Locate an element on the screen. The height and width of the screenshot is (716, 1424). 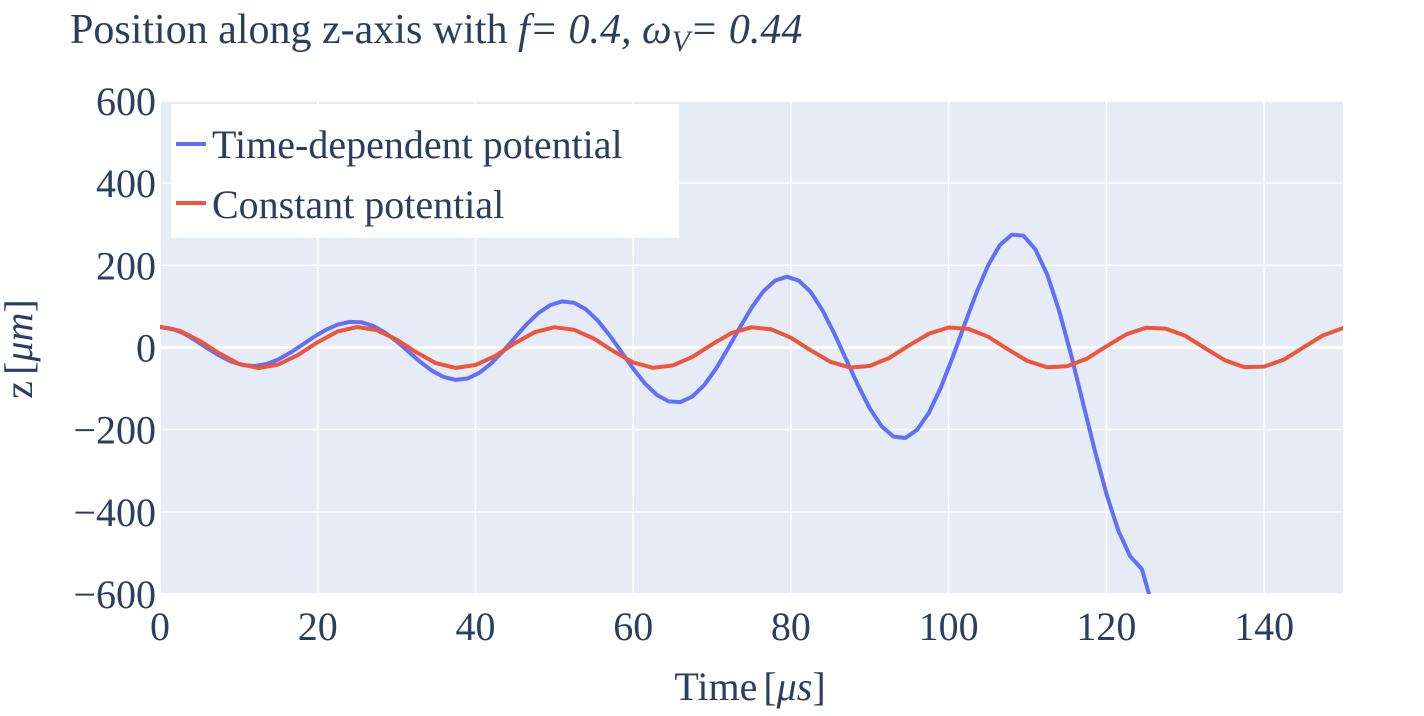
x-tick-label: 100 is located at coordinates (949, 626).